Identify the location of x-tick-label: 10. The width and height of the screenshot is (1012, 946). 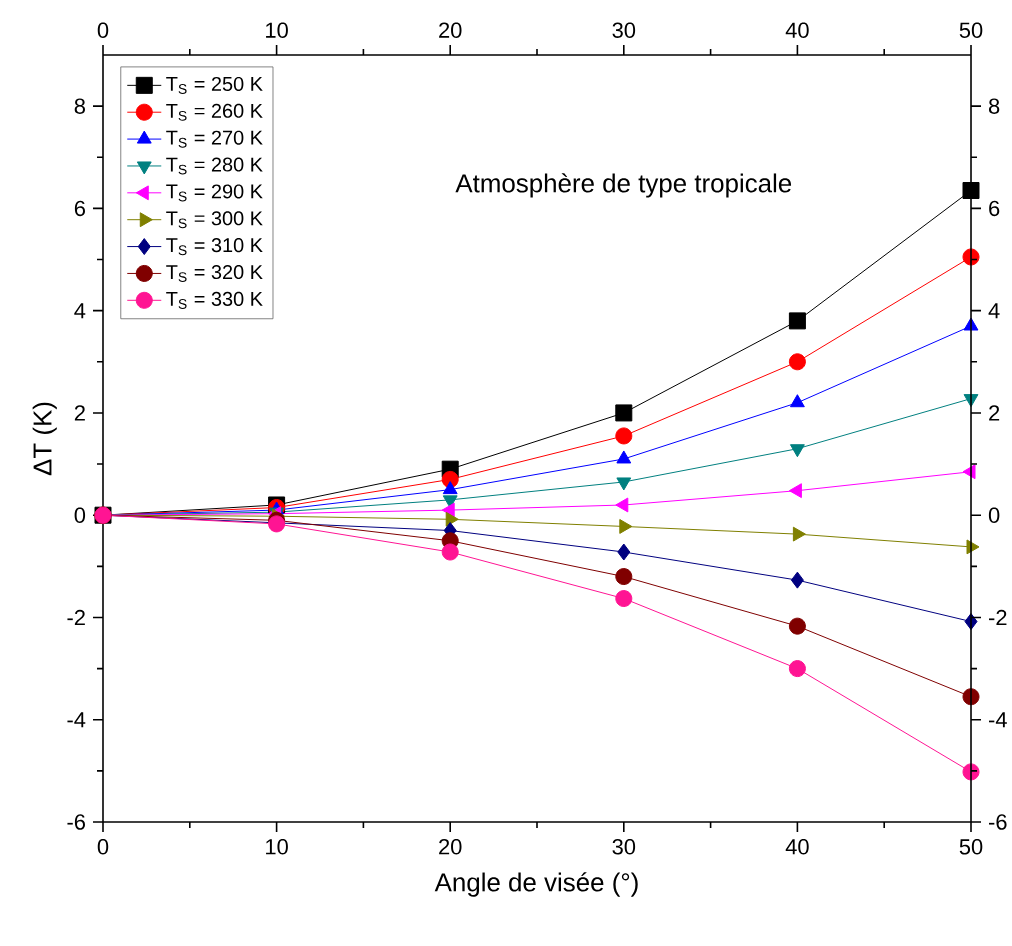
(277, 30).